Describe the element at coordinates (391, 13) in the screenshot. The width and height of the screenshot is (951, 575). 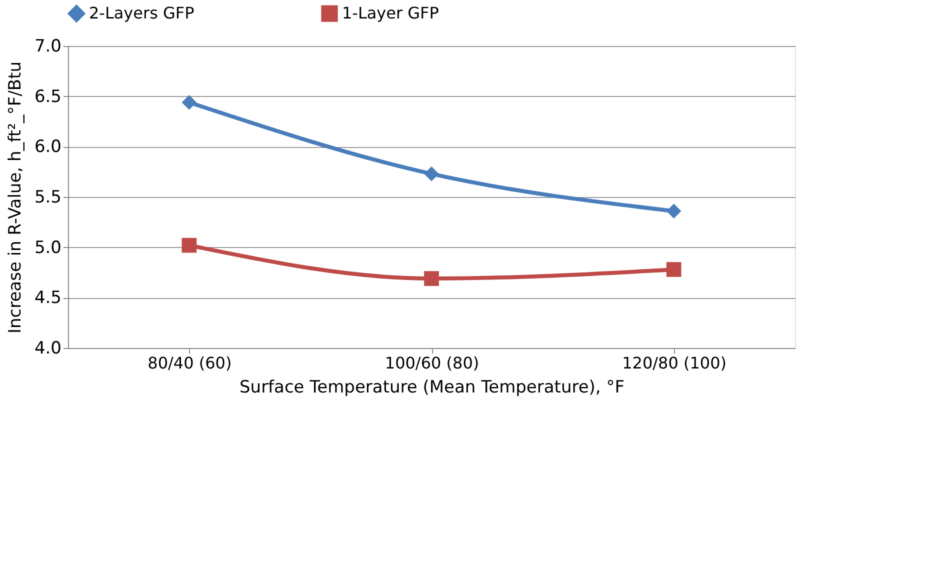
I see `legend-label: 1-Layer GFP` at that location.